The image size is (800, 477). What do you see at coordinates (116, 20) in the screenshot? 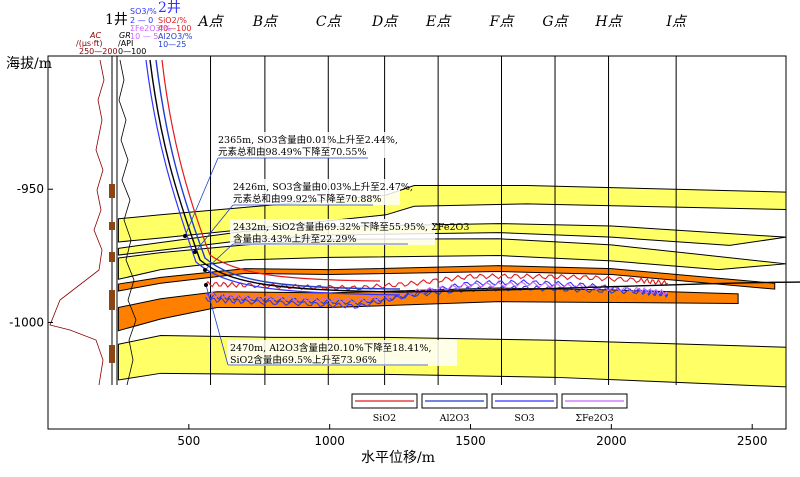
I see `well-1-label: 1井` at bounding box center [116, 20].